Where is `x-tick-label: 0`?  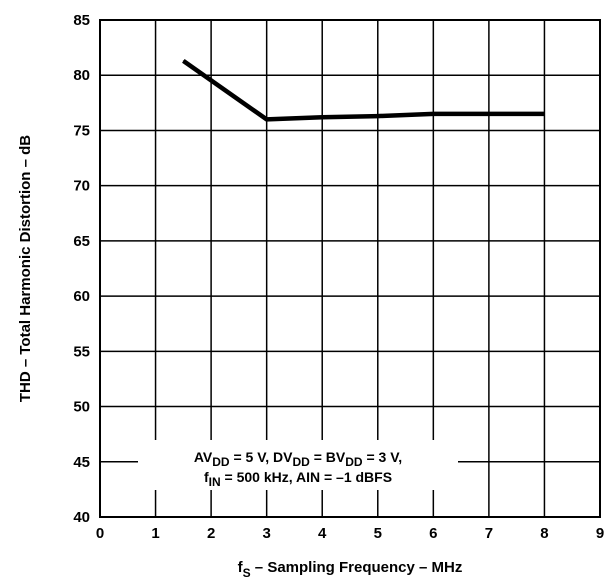 x-tick-label: 0 is located at coordinates (100, 533).